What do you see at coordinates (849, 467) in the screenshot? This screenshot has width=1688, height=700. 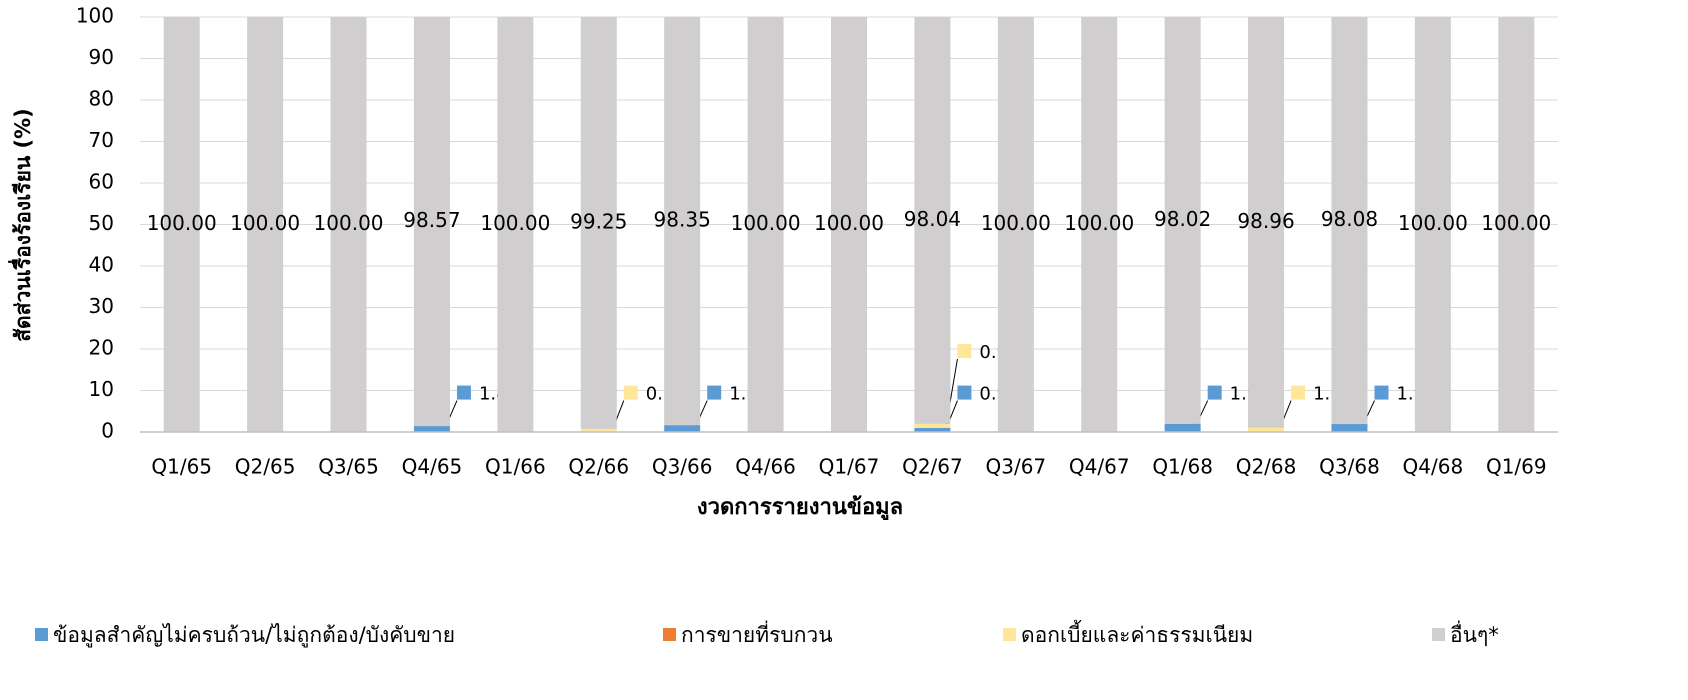 I see `x-tick-label: Q1/67` at bounding box center [849, 467].